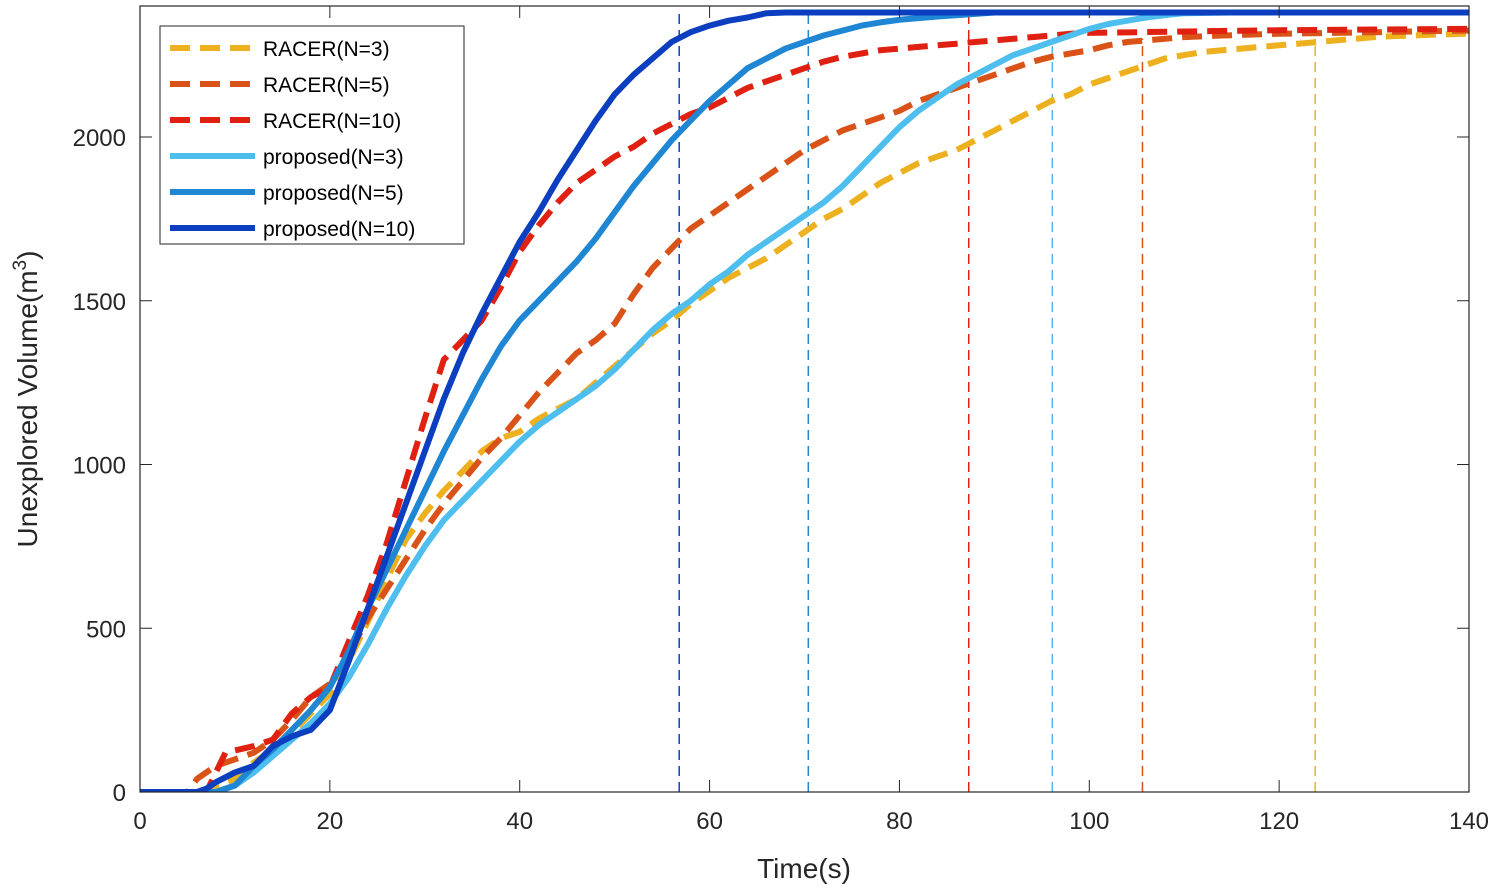  What do you see at coordinates (27, 408) in the screenshot?
I see `y-axis-title-base: Unexplored Volume(m` at bounding box center [27, 408].